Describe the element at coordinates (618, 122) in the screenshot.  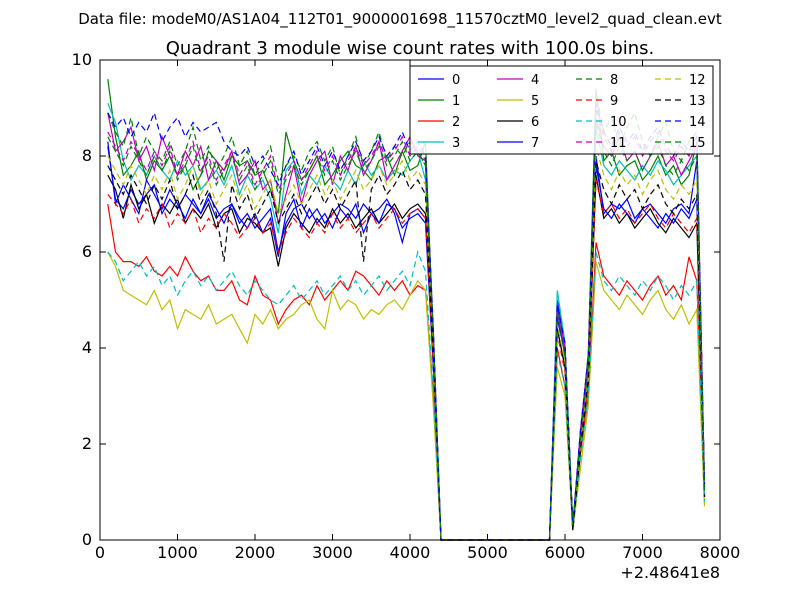
I see `legend-label-10: 10` at that location.